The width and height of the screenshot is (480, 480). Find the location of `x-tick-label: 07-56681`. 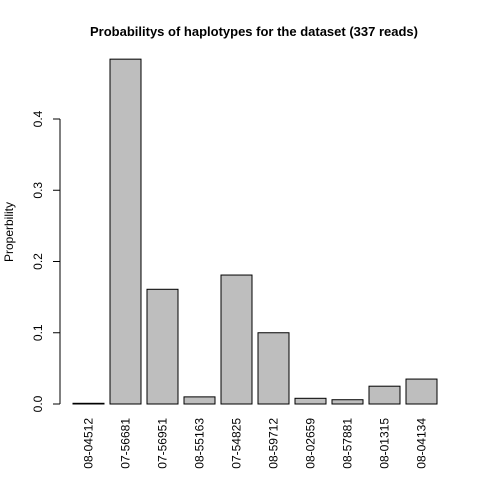

x-tick-label: 07-56681 is located at coordinates (126, 443).